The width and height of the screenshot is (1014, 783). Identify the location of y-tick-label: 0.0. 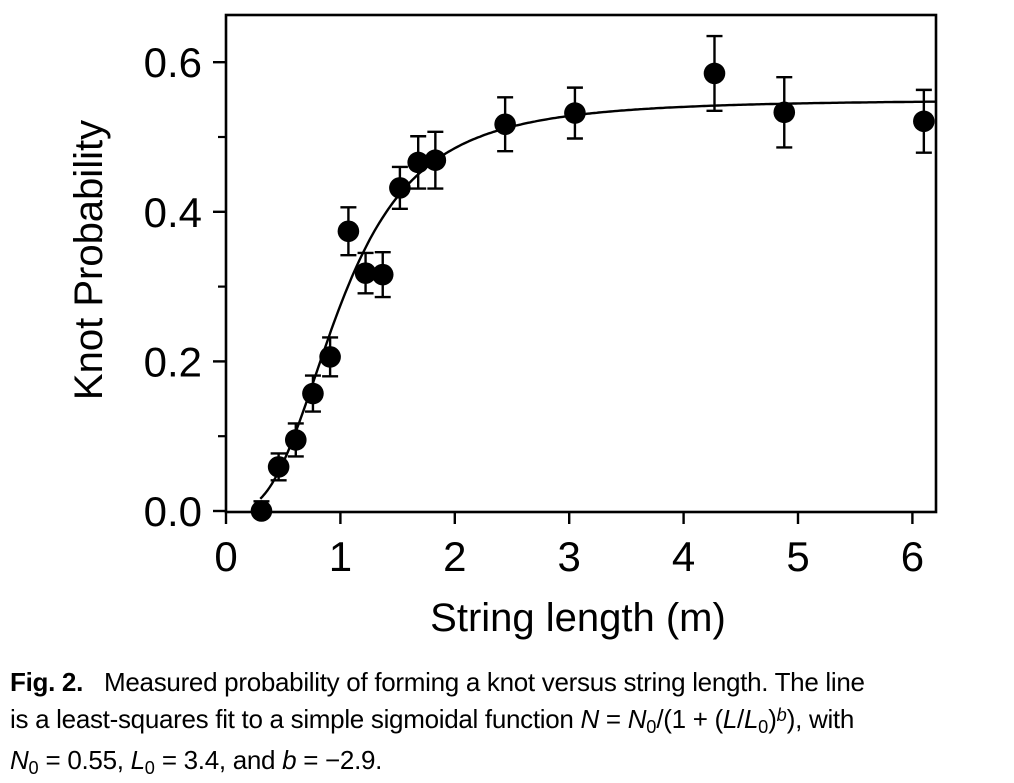
(173, 511).